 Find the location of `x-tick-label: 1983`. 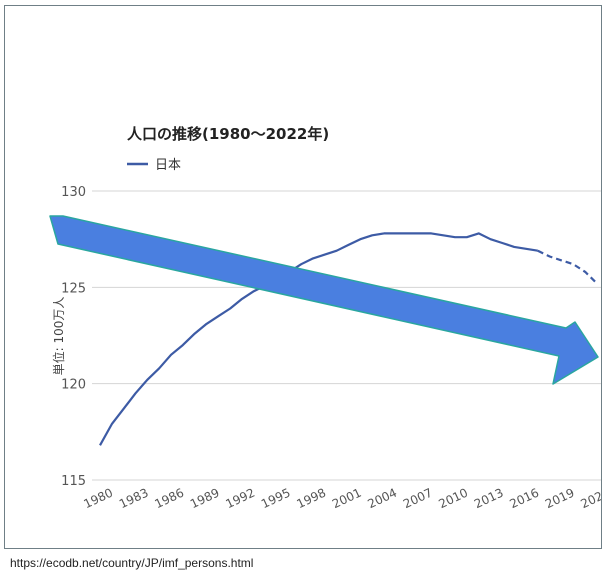

x-tick-label: 1983 is located at coordinates (134, 499).